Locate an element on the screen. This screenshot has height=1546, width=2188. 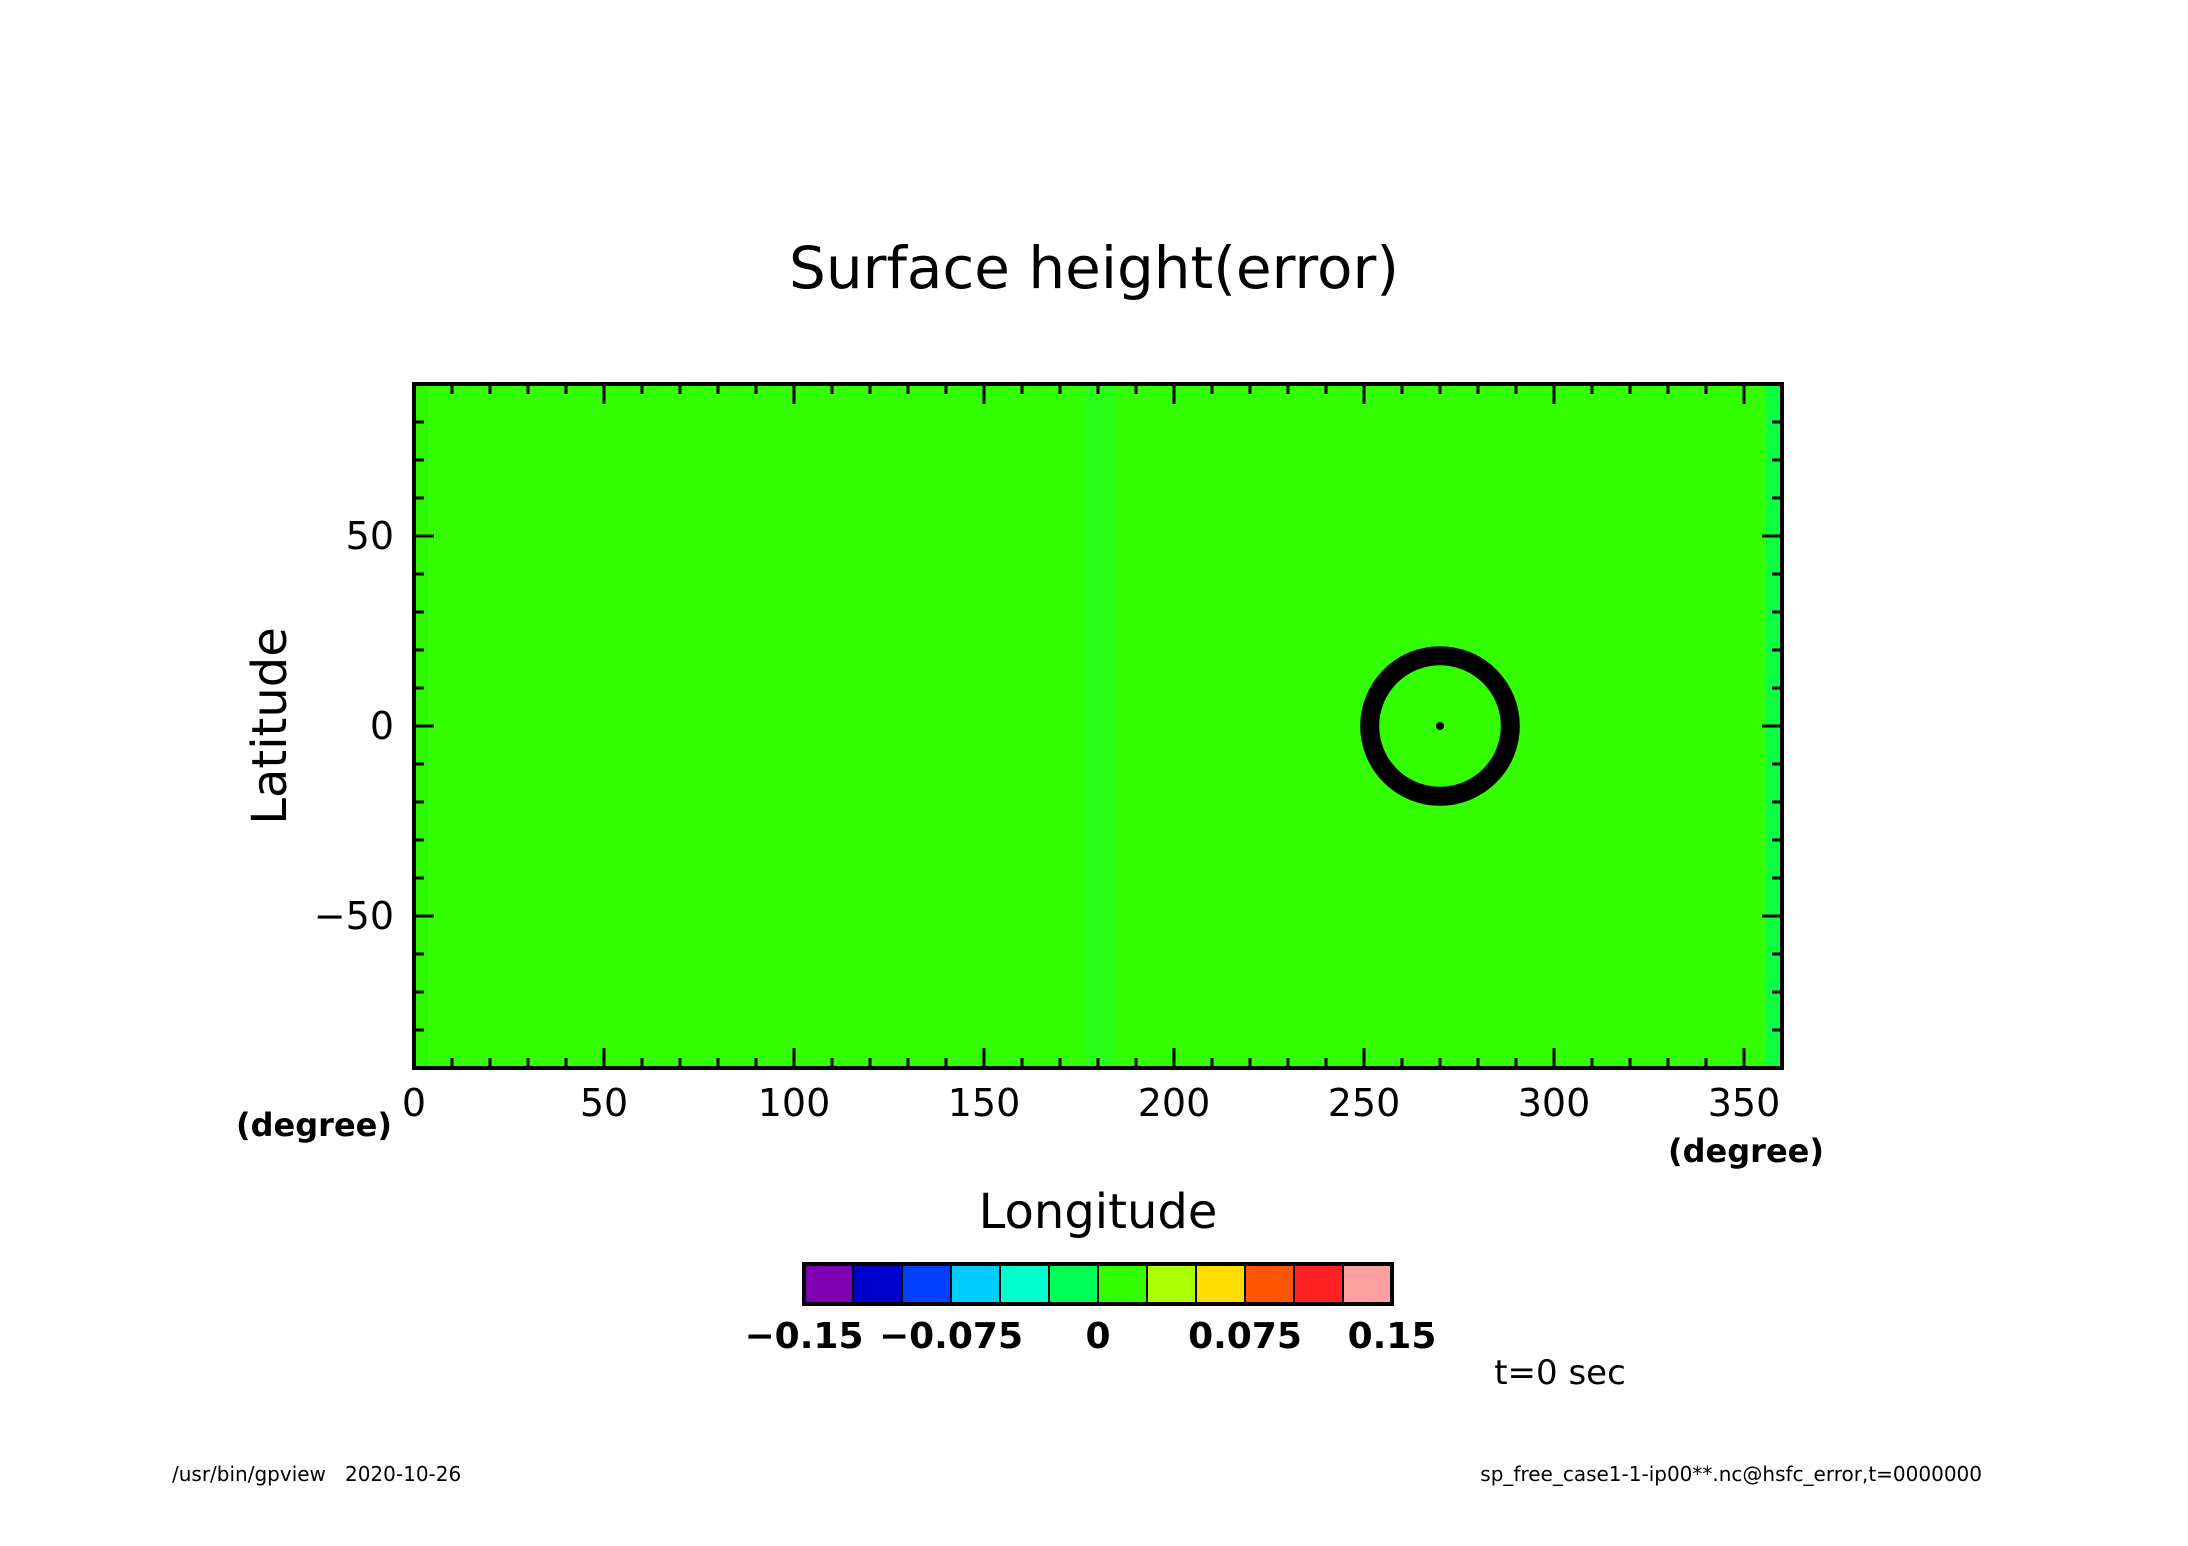
x-axis-label: Longitude is located at coordinates (1098, 1212).